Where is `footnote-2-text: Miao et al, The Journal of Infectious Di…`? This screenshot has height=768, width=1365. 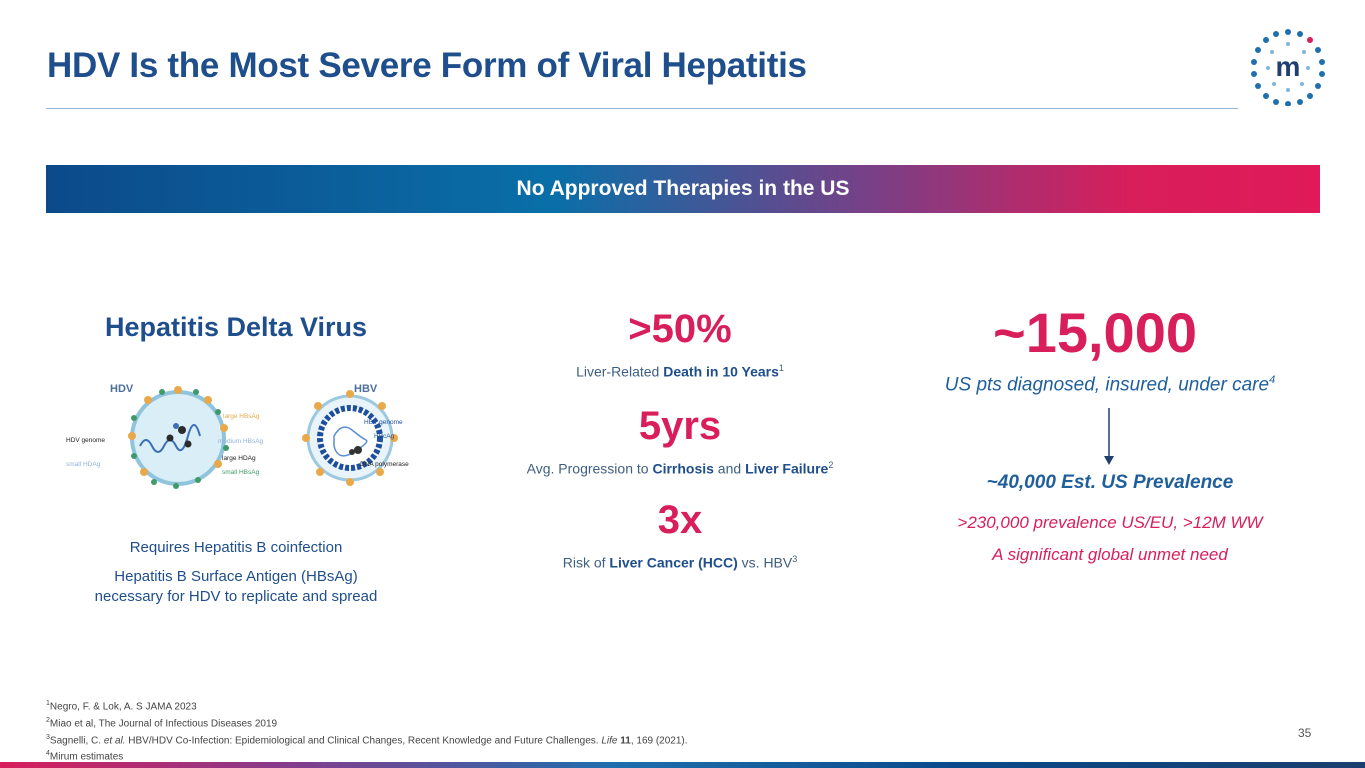 footnote-2-text: Miao et al, The Journal of Infectious Di… is located at coordinates (163, 724).